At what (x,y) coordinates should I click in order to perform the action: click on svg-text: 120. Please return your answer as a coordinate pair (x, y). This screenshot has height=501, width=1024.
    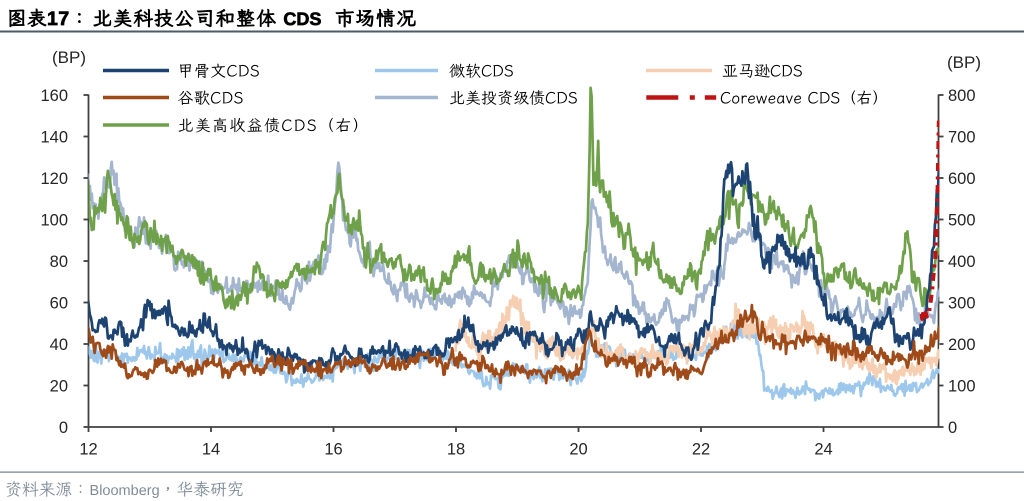
    Looking at the image, I should click on (54, 179).